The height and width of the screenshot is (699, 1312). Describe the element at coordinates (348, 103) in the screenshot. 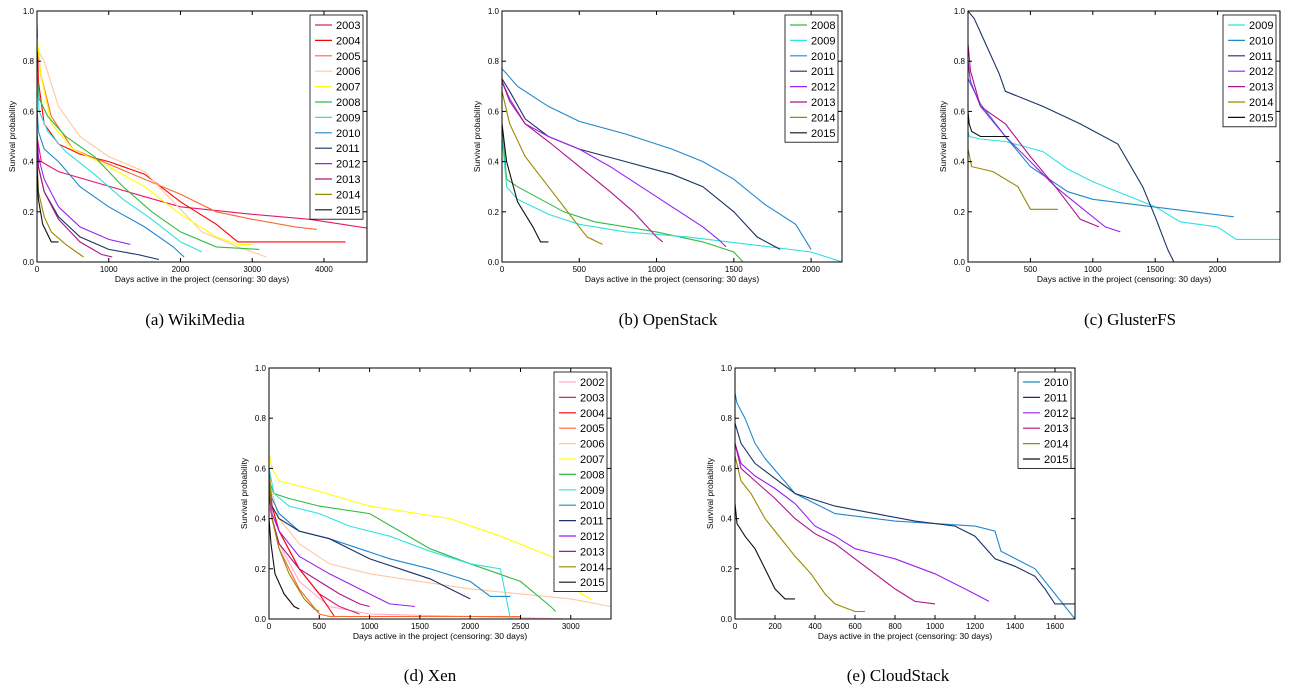

I see `legend-label-2008: 2008` at that location.